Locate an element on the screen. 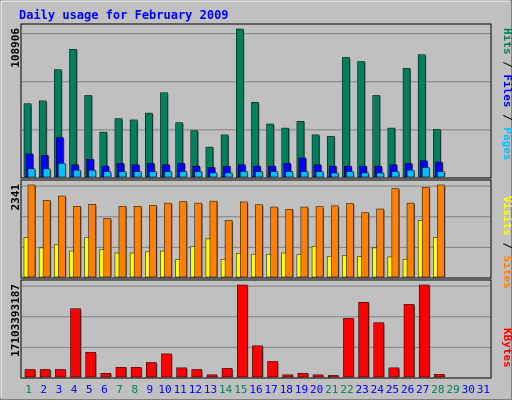  ymax-label-kbytes: 17103393187 is located at coordinates (15, 320).